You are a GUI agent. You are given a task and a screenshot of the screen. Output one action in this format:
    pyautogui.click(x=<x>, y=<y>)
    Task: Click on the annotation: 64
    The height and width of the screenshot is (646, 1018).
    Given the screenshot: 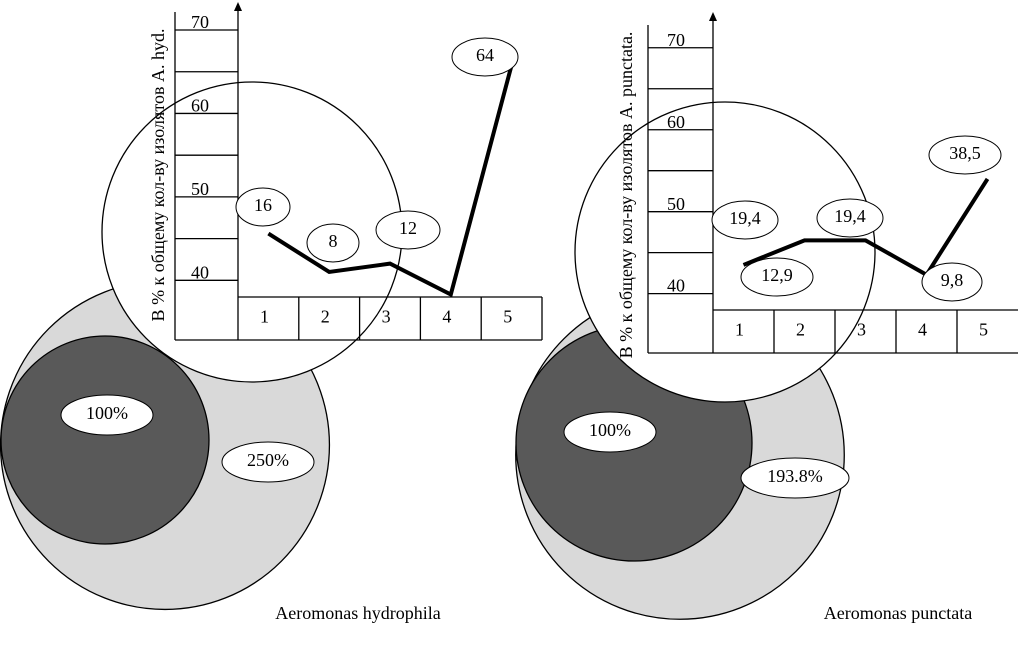 What is the action you would take?
    pyautogui.click(x=485, y=55)
    